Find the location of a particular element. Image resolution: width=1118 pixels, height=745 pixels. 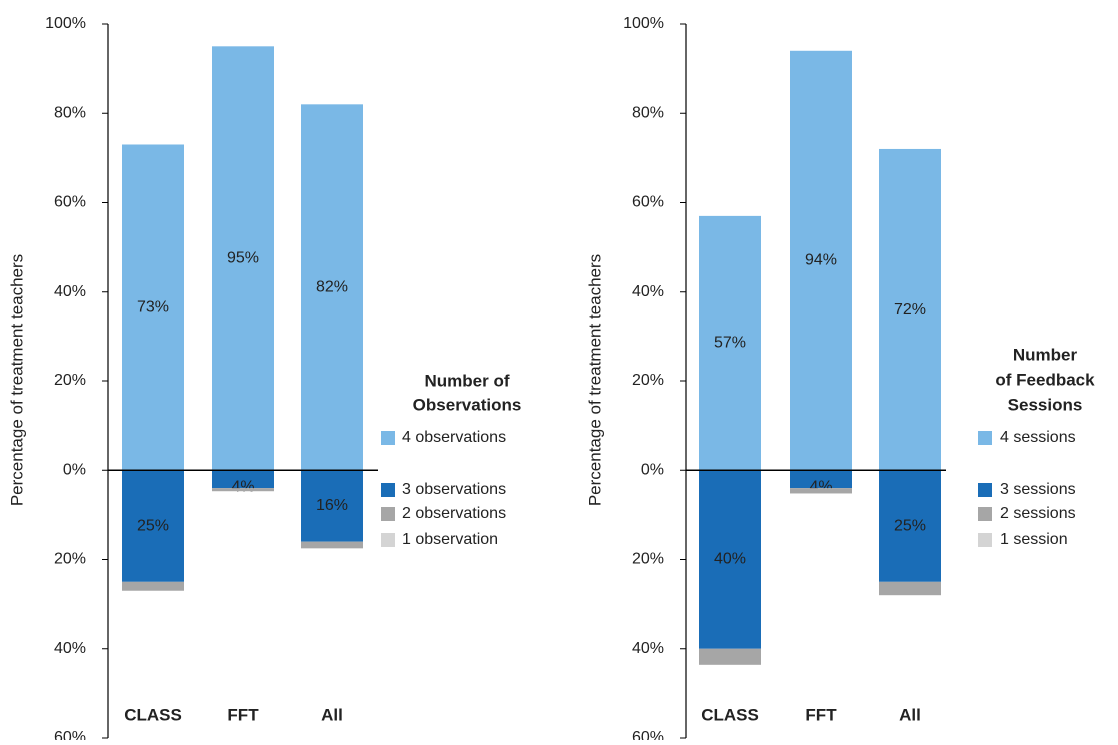

value-label: 73% is located at coordinates (153, 307).